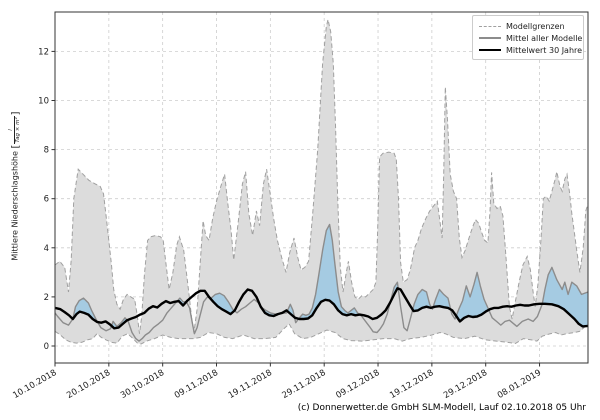 Image resolution: width=600 pixels, height=420 pixels. Describe the element at coordinates (357, 384) in the screenshot. I see `x-tick-label: 09.12.2018` at that location.